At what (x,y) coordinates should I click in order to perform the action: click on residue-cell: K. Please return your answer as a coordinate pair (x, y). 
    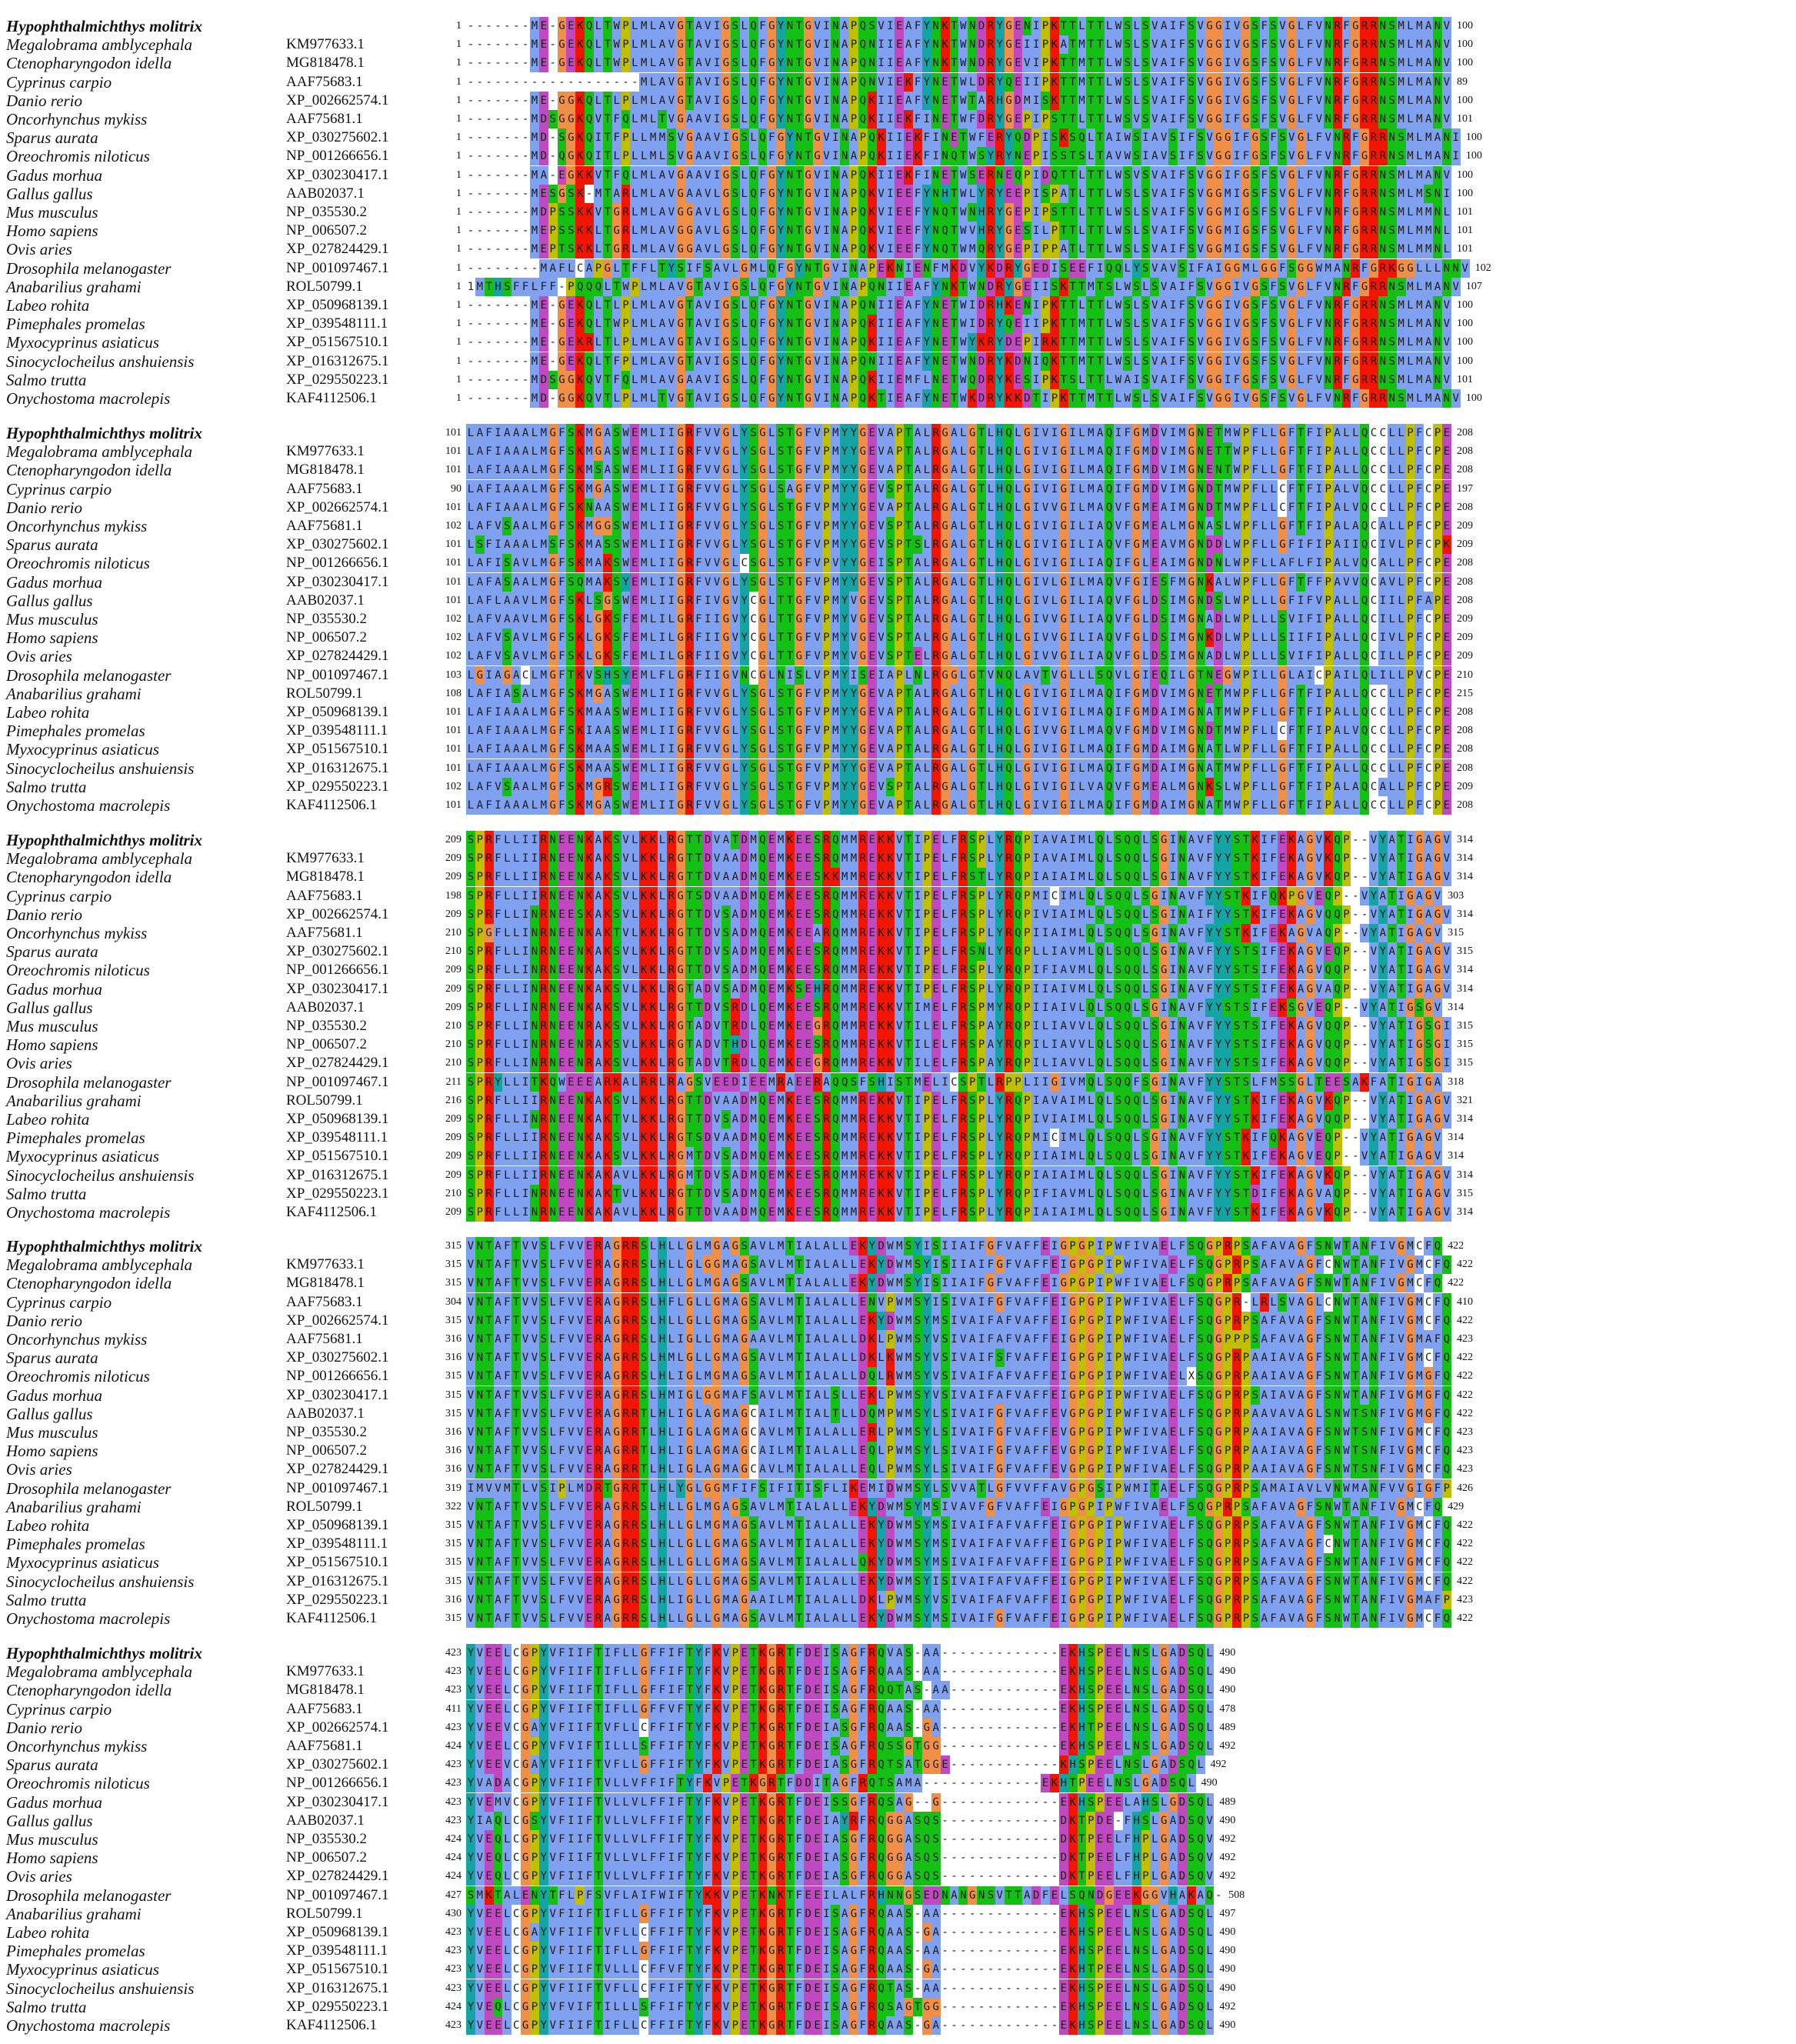
    Looking at the image, I should click on (580, 361).